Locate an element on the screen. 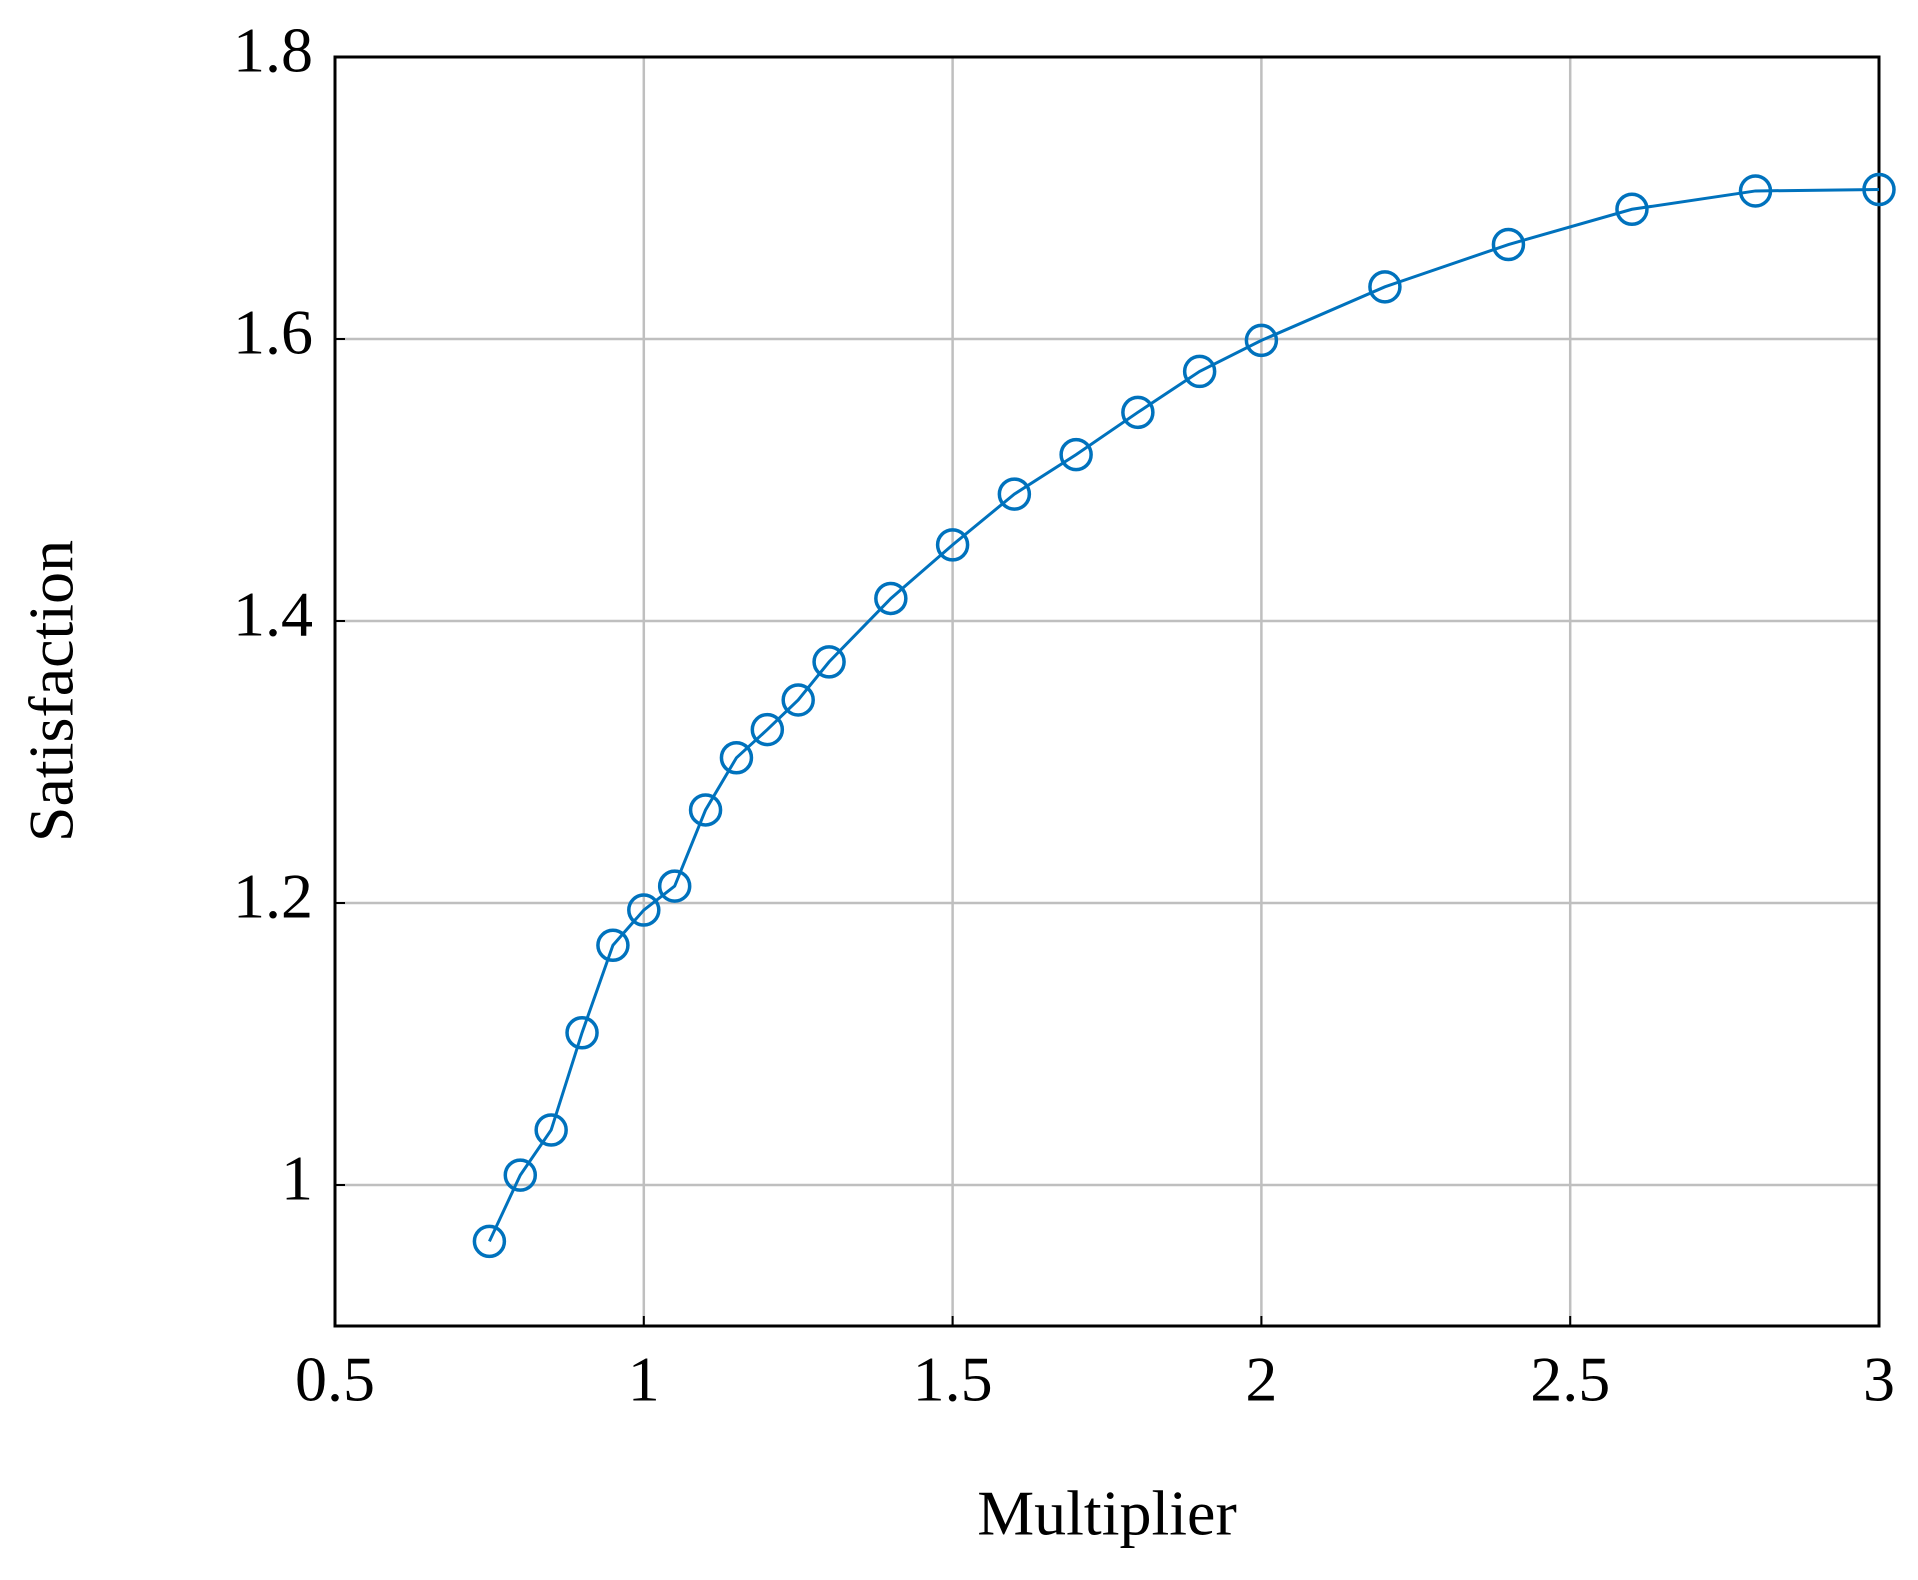  x-tick-label: 1 is located at coordinates (644, 1379).